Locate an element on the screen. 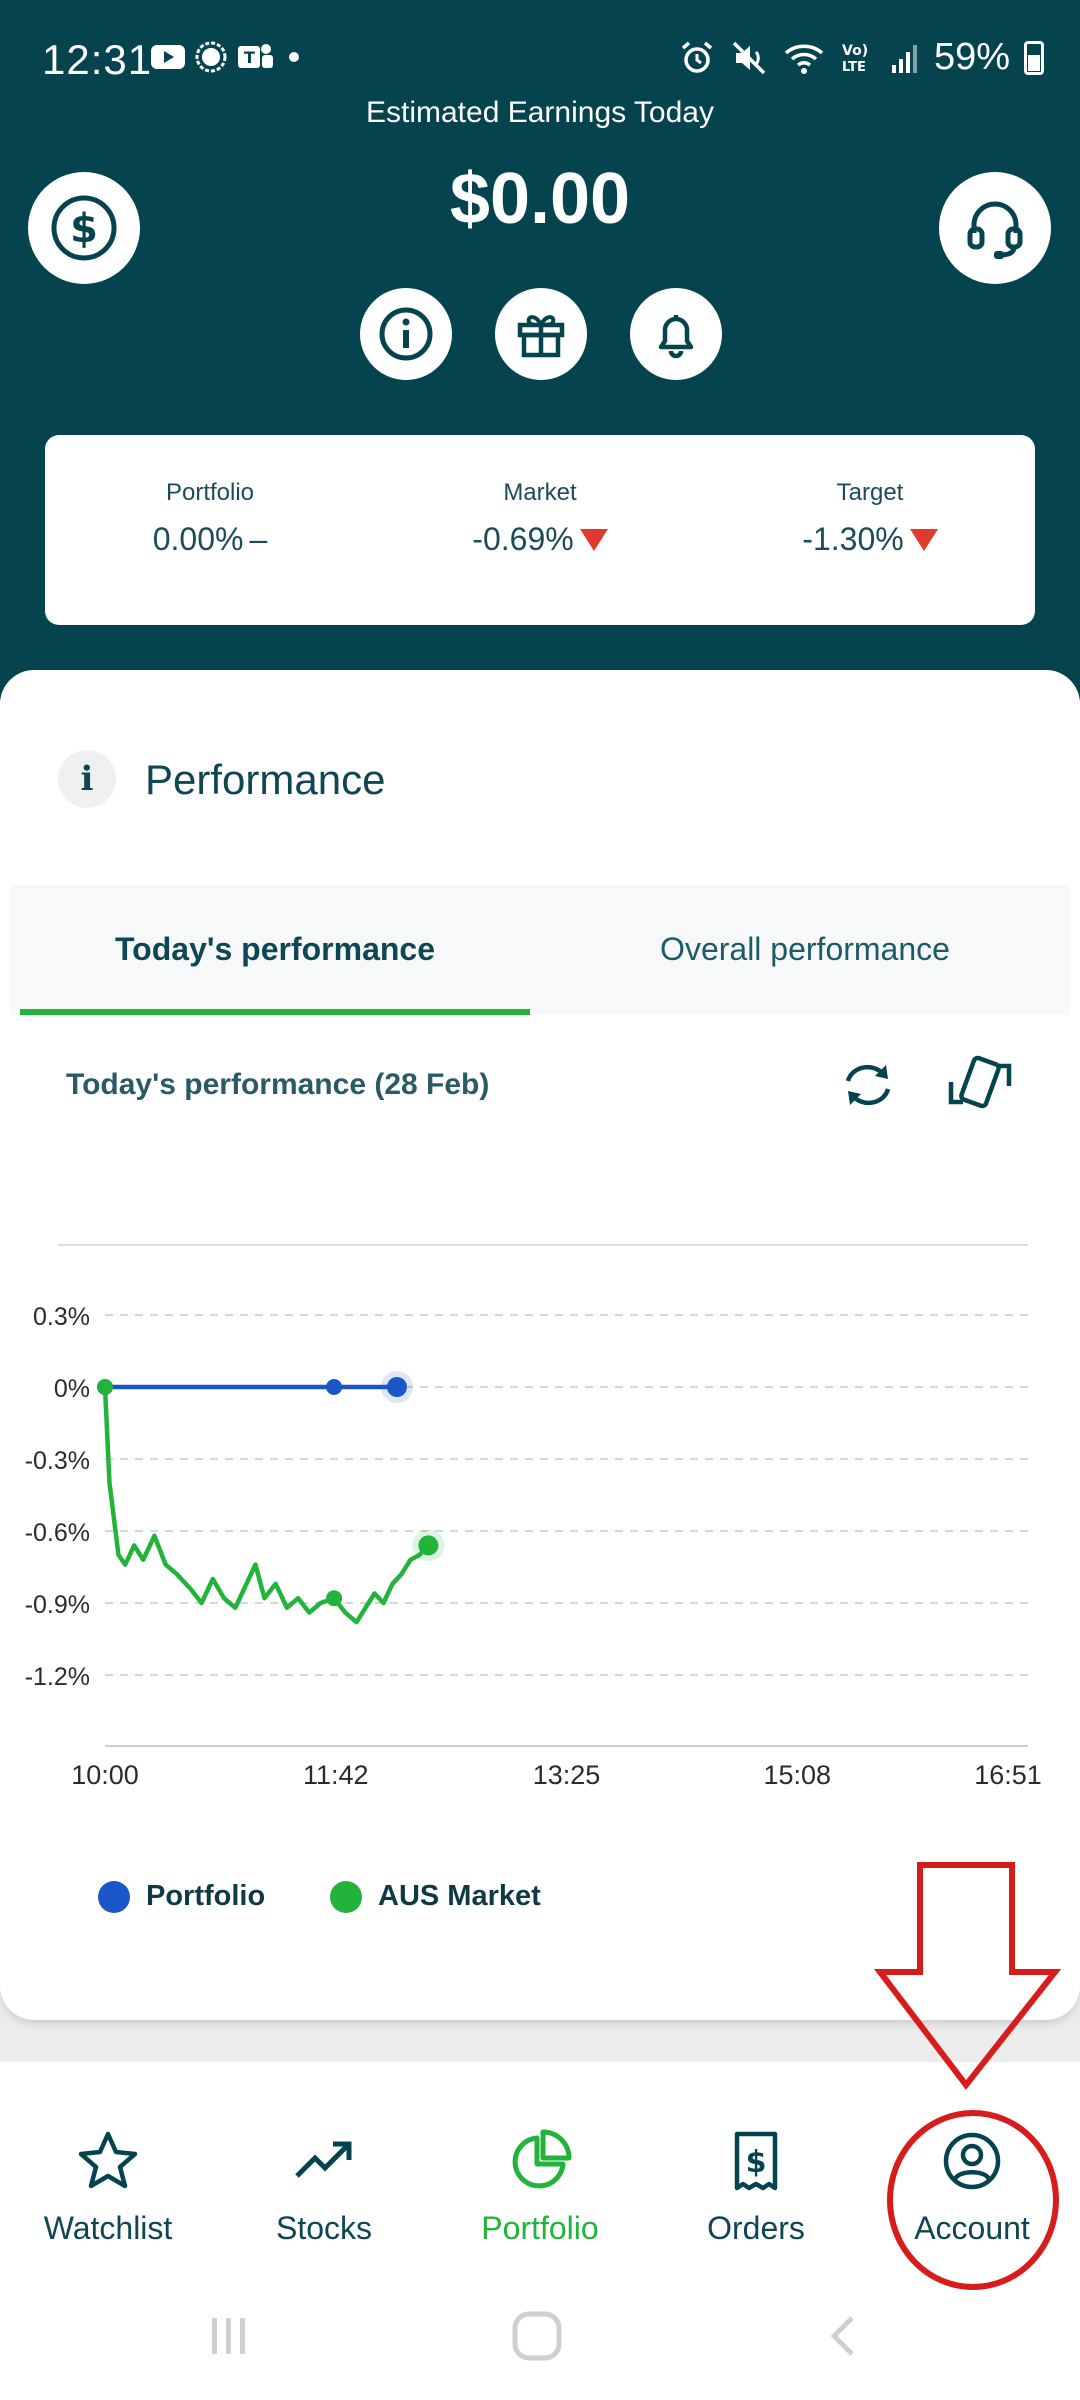  chart-heading: Today's performance (28 Feb) is located at coordinates (278, 1084).